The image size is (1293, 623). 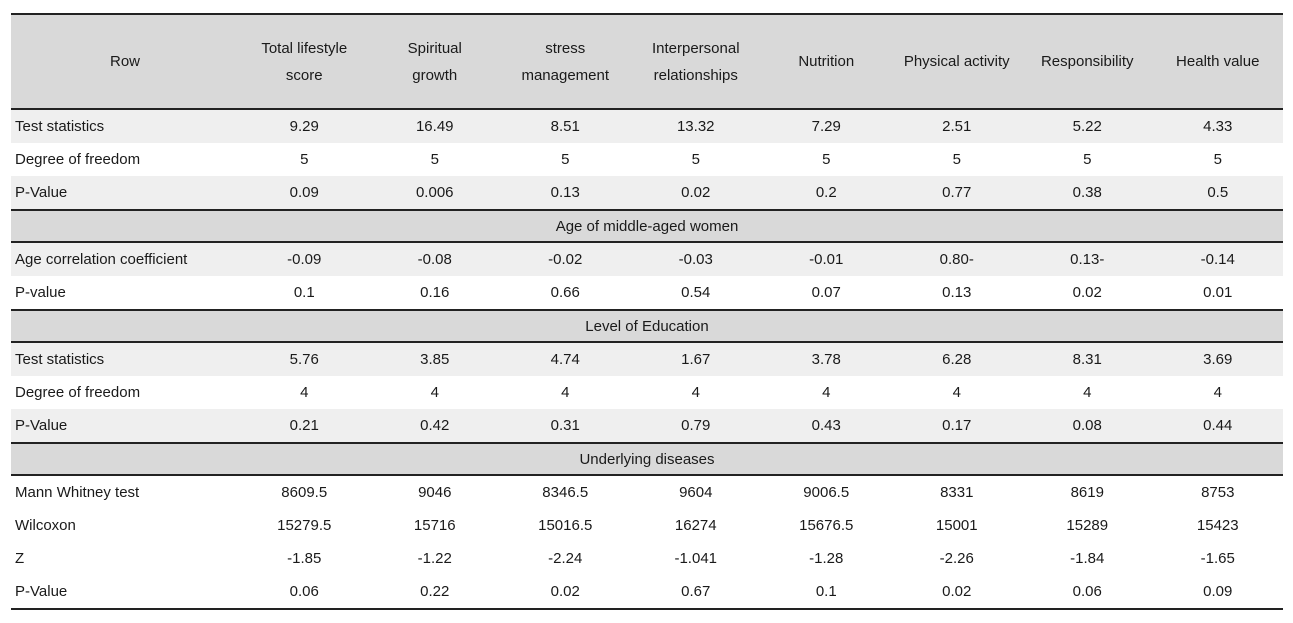 I want to click on table-cell: 0.38, so click(x=1087, y=192).